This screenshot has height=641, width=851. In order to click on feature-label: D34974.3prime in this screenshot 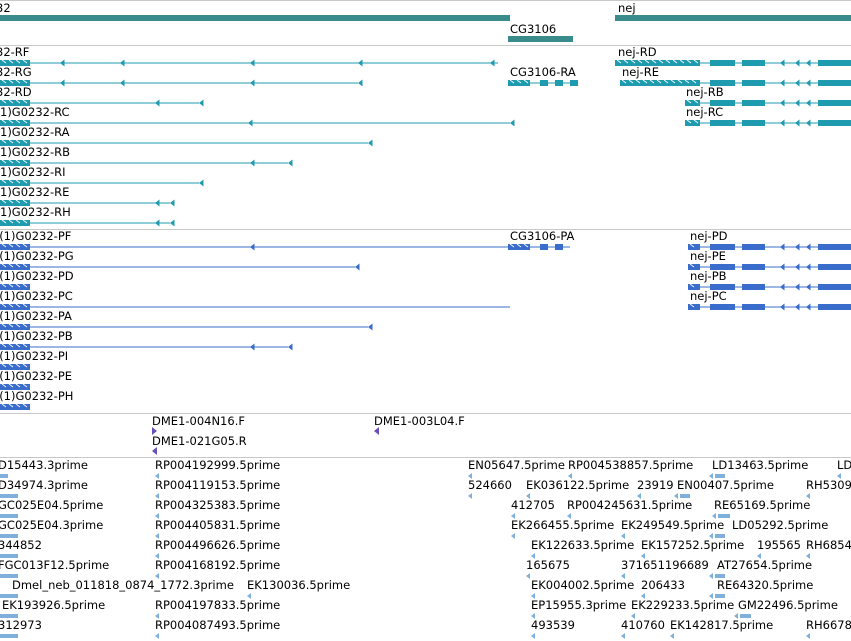, I will do `click(44, 485)`.